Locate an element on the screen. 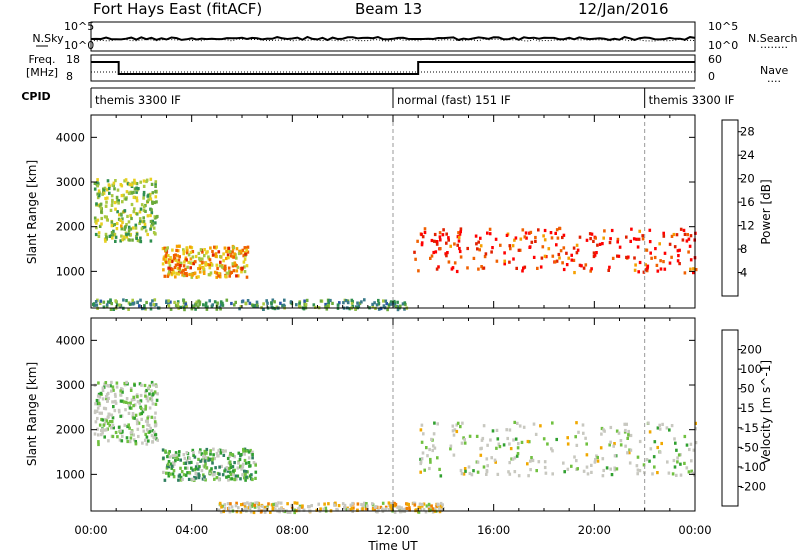 This screenshot has width=800, height=554. colorbar-tick-label: 50 is located at coordinates (747, 389).